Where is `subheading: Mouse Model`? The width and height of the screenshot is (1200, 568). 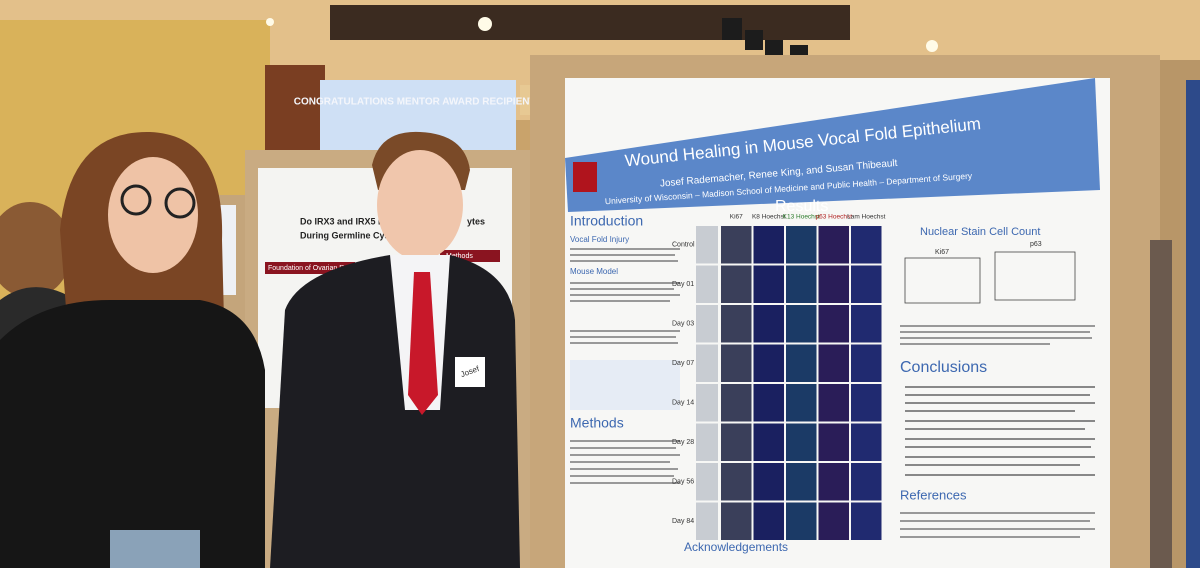 subheading: Mouse Model is located at coordinates (594, 271).